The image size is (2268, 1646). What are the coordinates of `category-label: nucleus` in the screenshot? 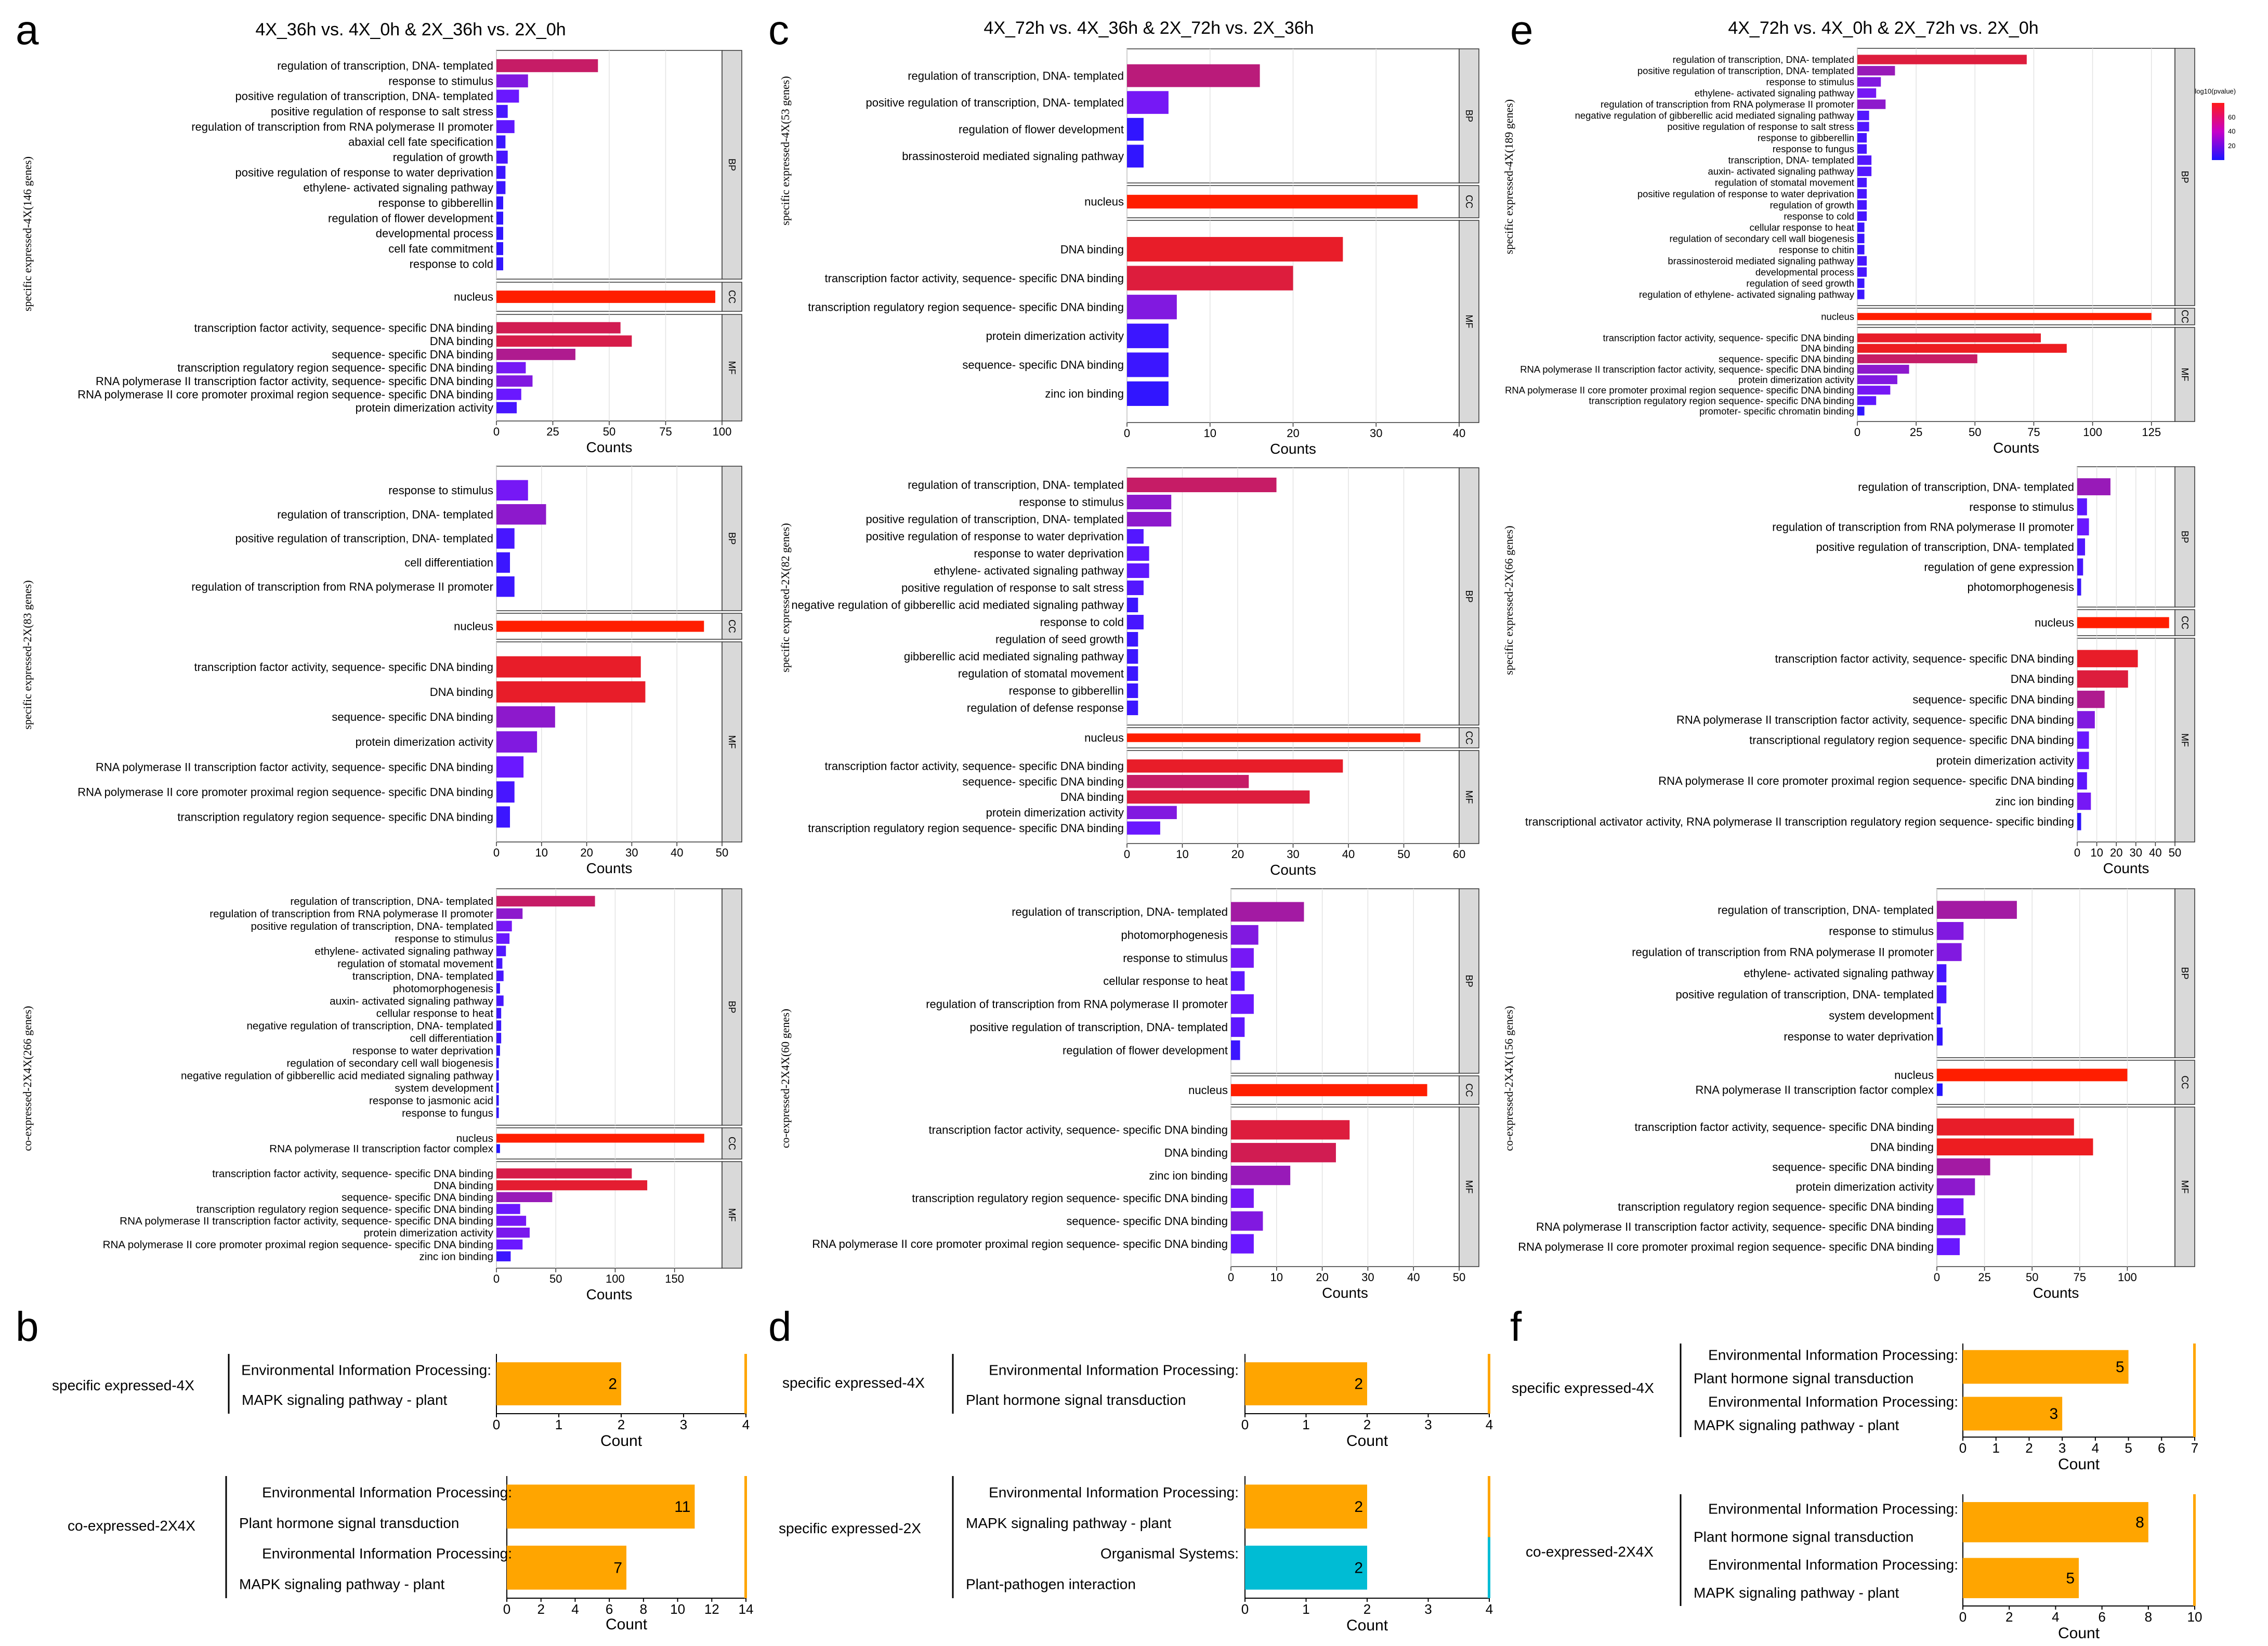 It's located at (474, 1138).